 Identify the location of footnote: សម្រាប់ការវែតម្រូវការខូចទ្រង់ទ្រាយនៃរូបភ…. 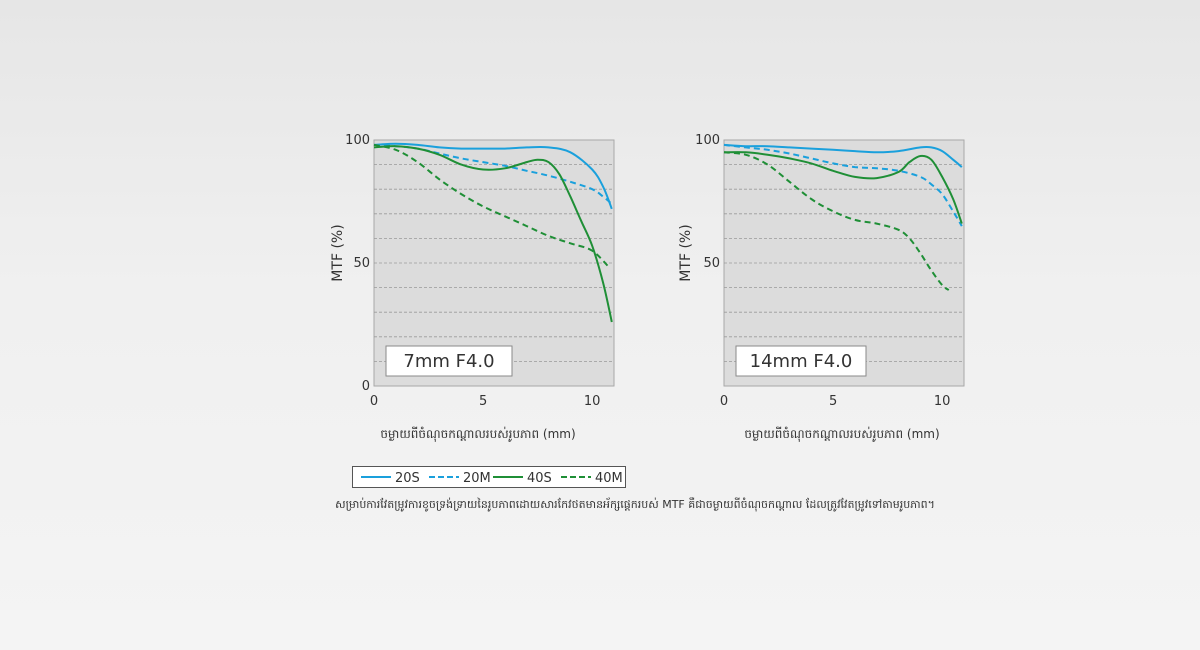
(635, 504).